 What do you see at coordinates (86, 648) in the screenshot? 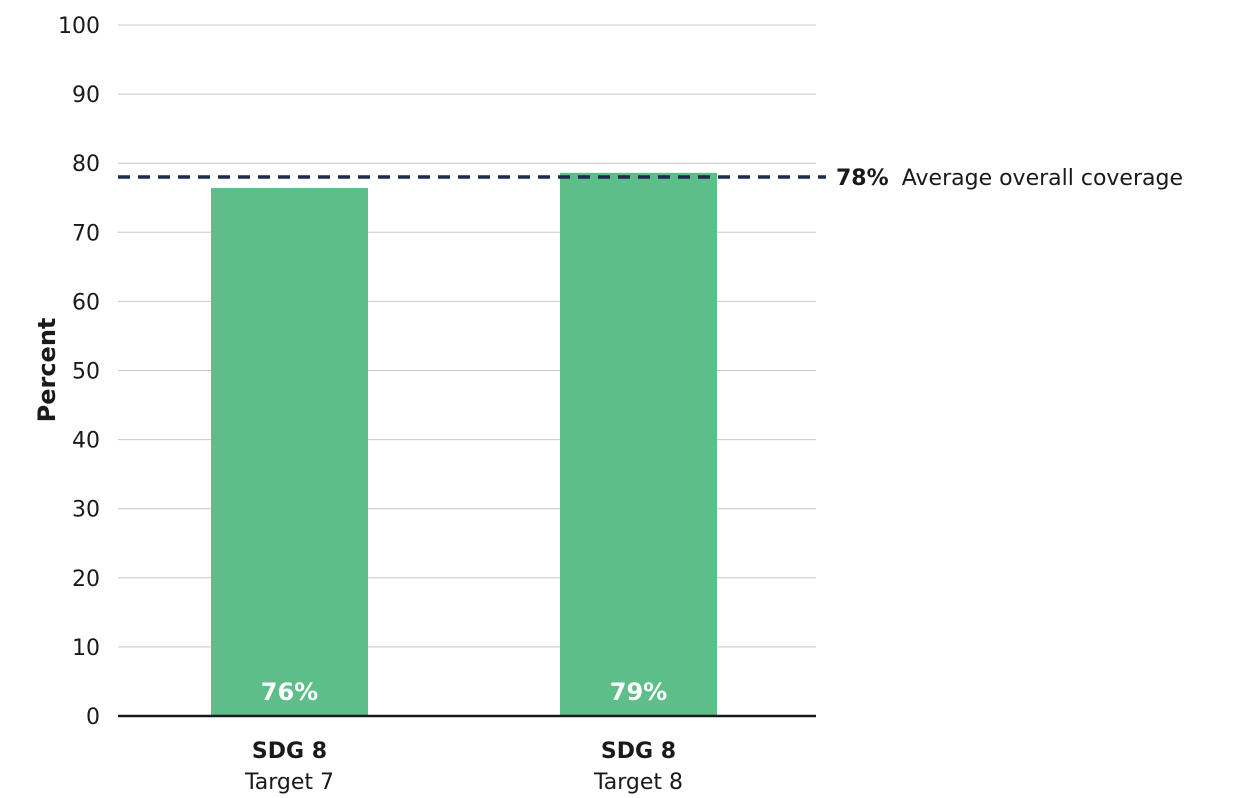
I see `y-tick-label: 10` at bounding box center [86, 648].